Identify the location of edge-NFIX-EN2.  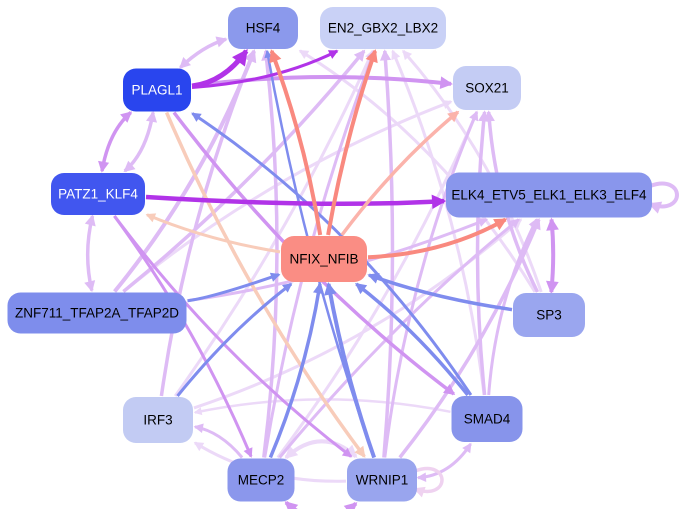
(352, 142).